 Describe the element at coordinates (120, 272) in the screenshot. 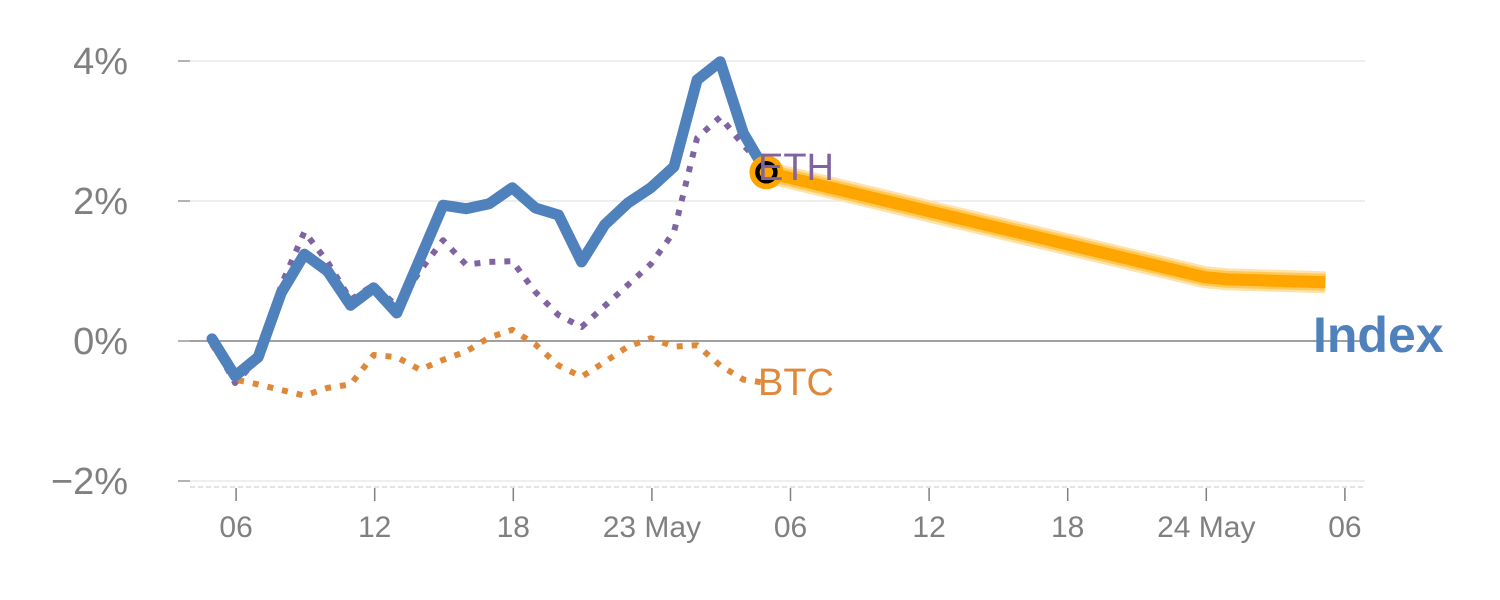

I see `y-axis: 4% 2% 0% −2%` at that location.